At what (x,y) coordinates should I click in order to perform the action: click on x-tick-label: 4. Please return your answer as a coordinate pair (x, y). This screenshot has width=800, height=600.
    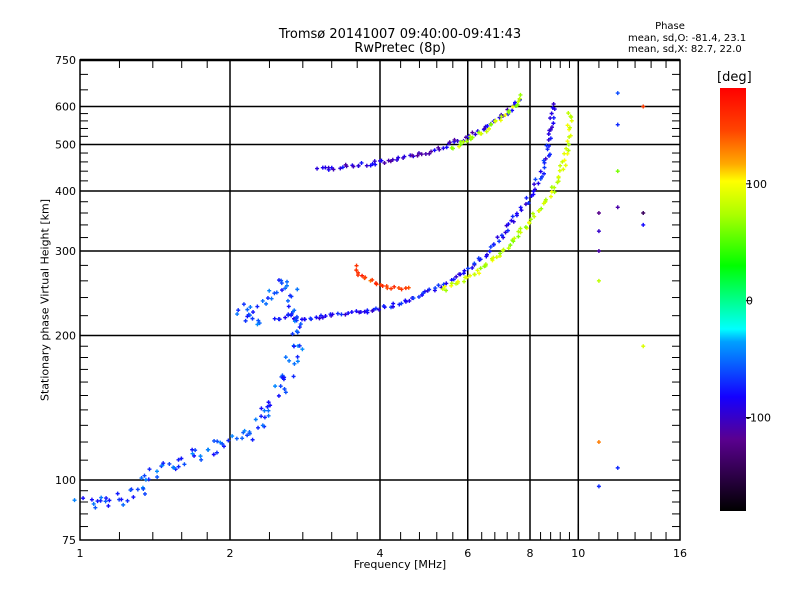
    Looking at the image, I should click on (380, 553).